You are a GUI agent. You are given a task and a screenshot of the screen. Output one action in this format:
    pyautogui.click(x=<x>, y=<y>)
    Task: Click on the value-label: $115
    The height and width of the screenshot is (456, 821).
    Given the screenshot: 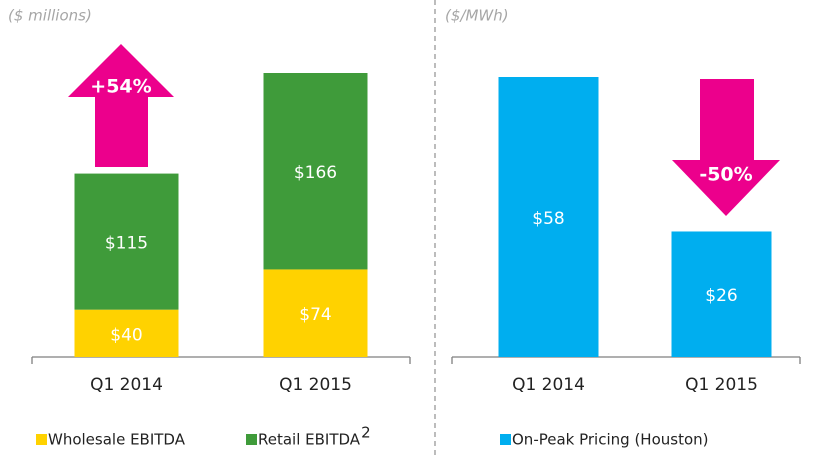 What is the action you would take?
    pyautogui.click(x=126, y=244)
    